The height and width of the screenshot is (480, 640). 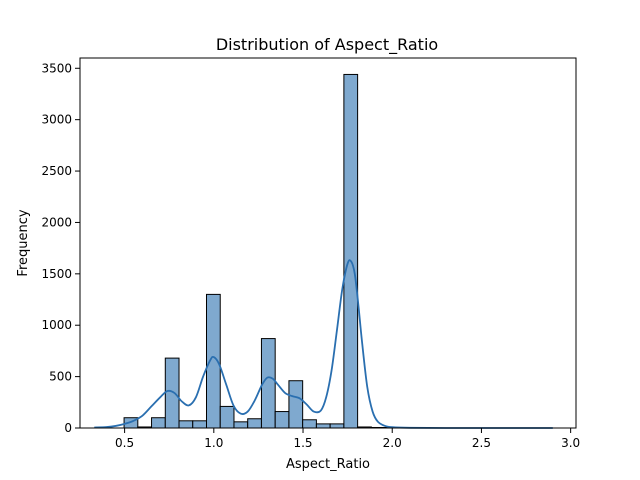 I want to click on y-tick-label: 1000, so click(x=56, y=325).